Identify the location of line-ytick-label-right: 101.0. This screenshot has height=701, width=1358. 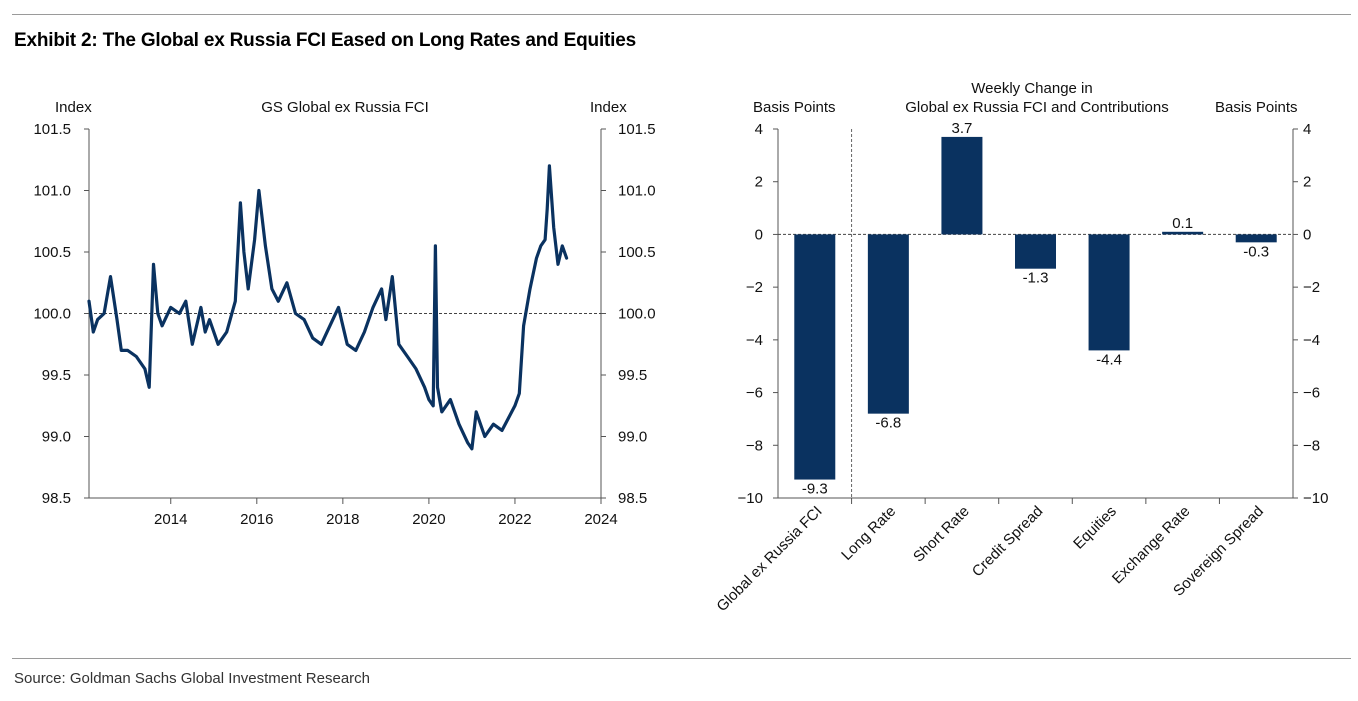
(637, 191).